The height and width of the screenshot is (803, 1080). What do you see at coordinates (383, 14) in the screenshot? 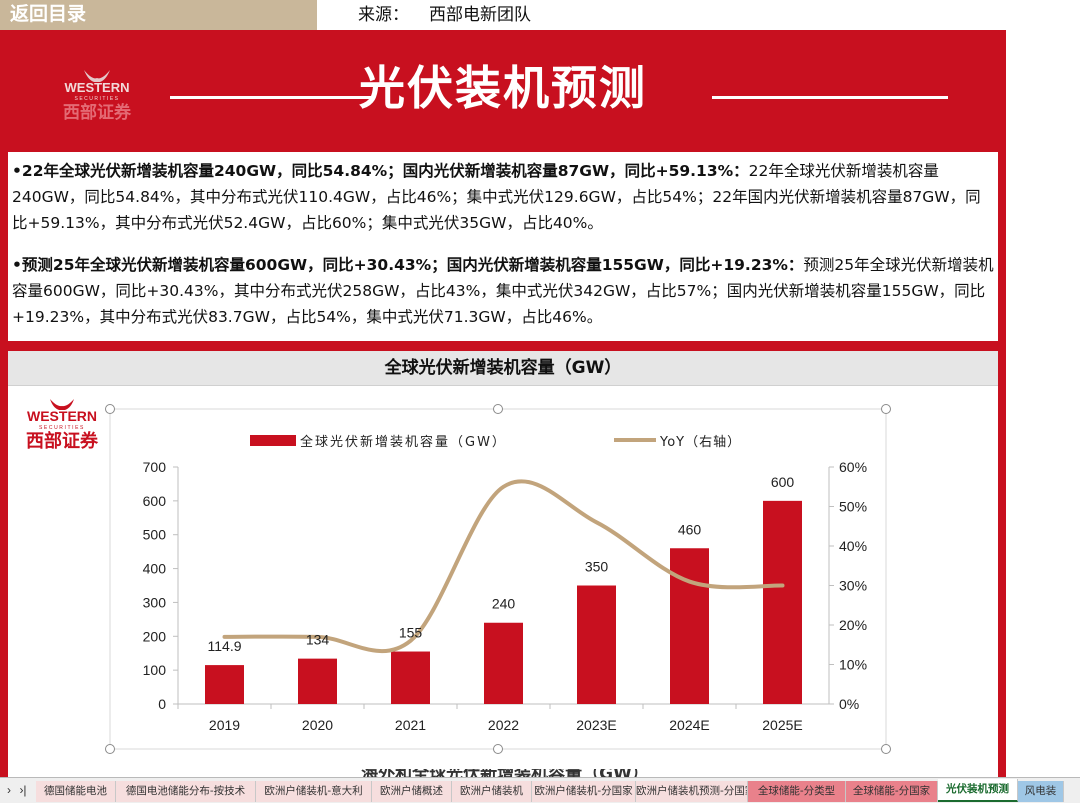
I see `source-label: 来源：` at bounding box center [383, 14].